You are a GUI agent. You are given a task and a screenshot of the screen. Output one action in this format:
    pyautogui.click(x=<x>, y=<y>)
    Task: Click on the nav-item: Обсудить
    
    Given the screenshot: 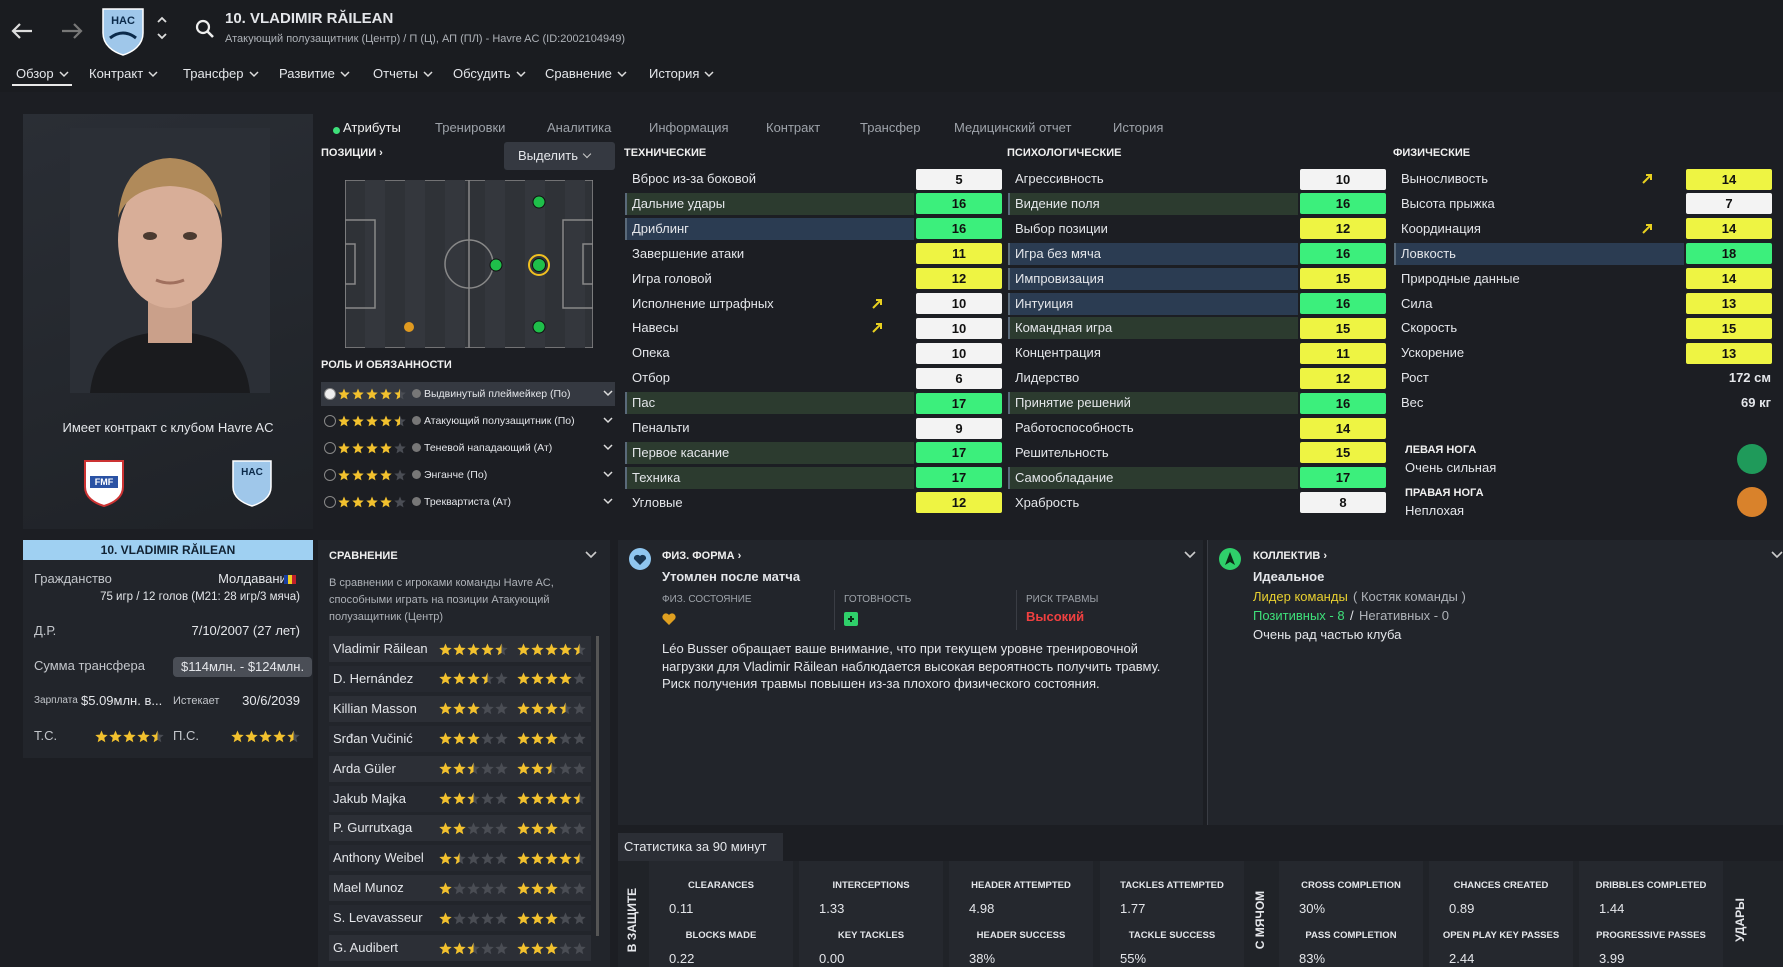 What is the action you would take?
    pyautogui.click(x=482, y=73)
    